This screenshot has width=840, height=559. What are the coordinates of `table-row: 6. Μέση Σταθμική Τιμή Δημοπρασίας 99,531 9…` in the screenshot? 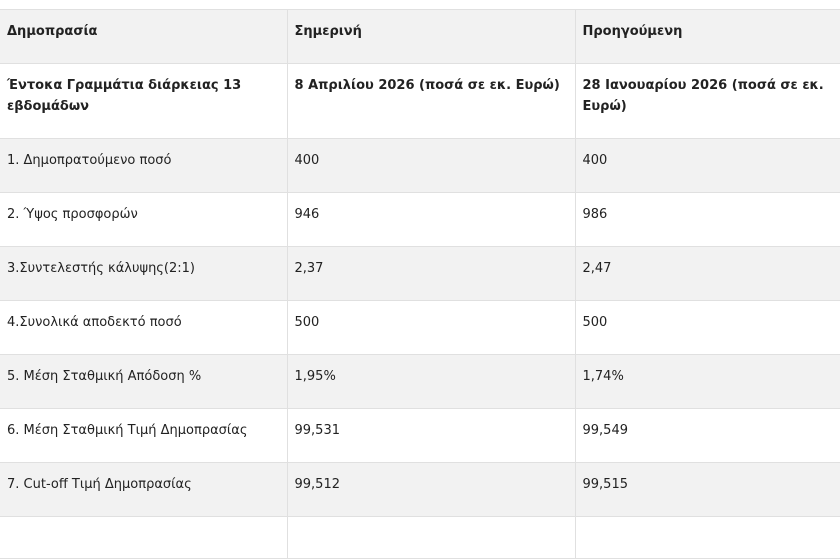 It's located at (420, 435).